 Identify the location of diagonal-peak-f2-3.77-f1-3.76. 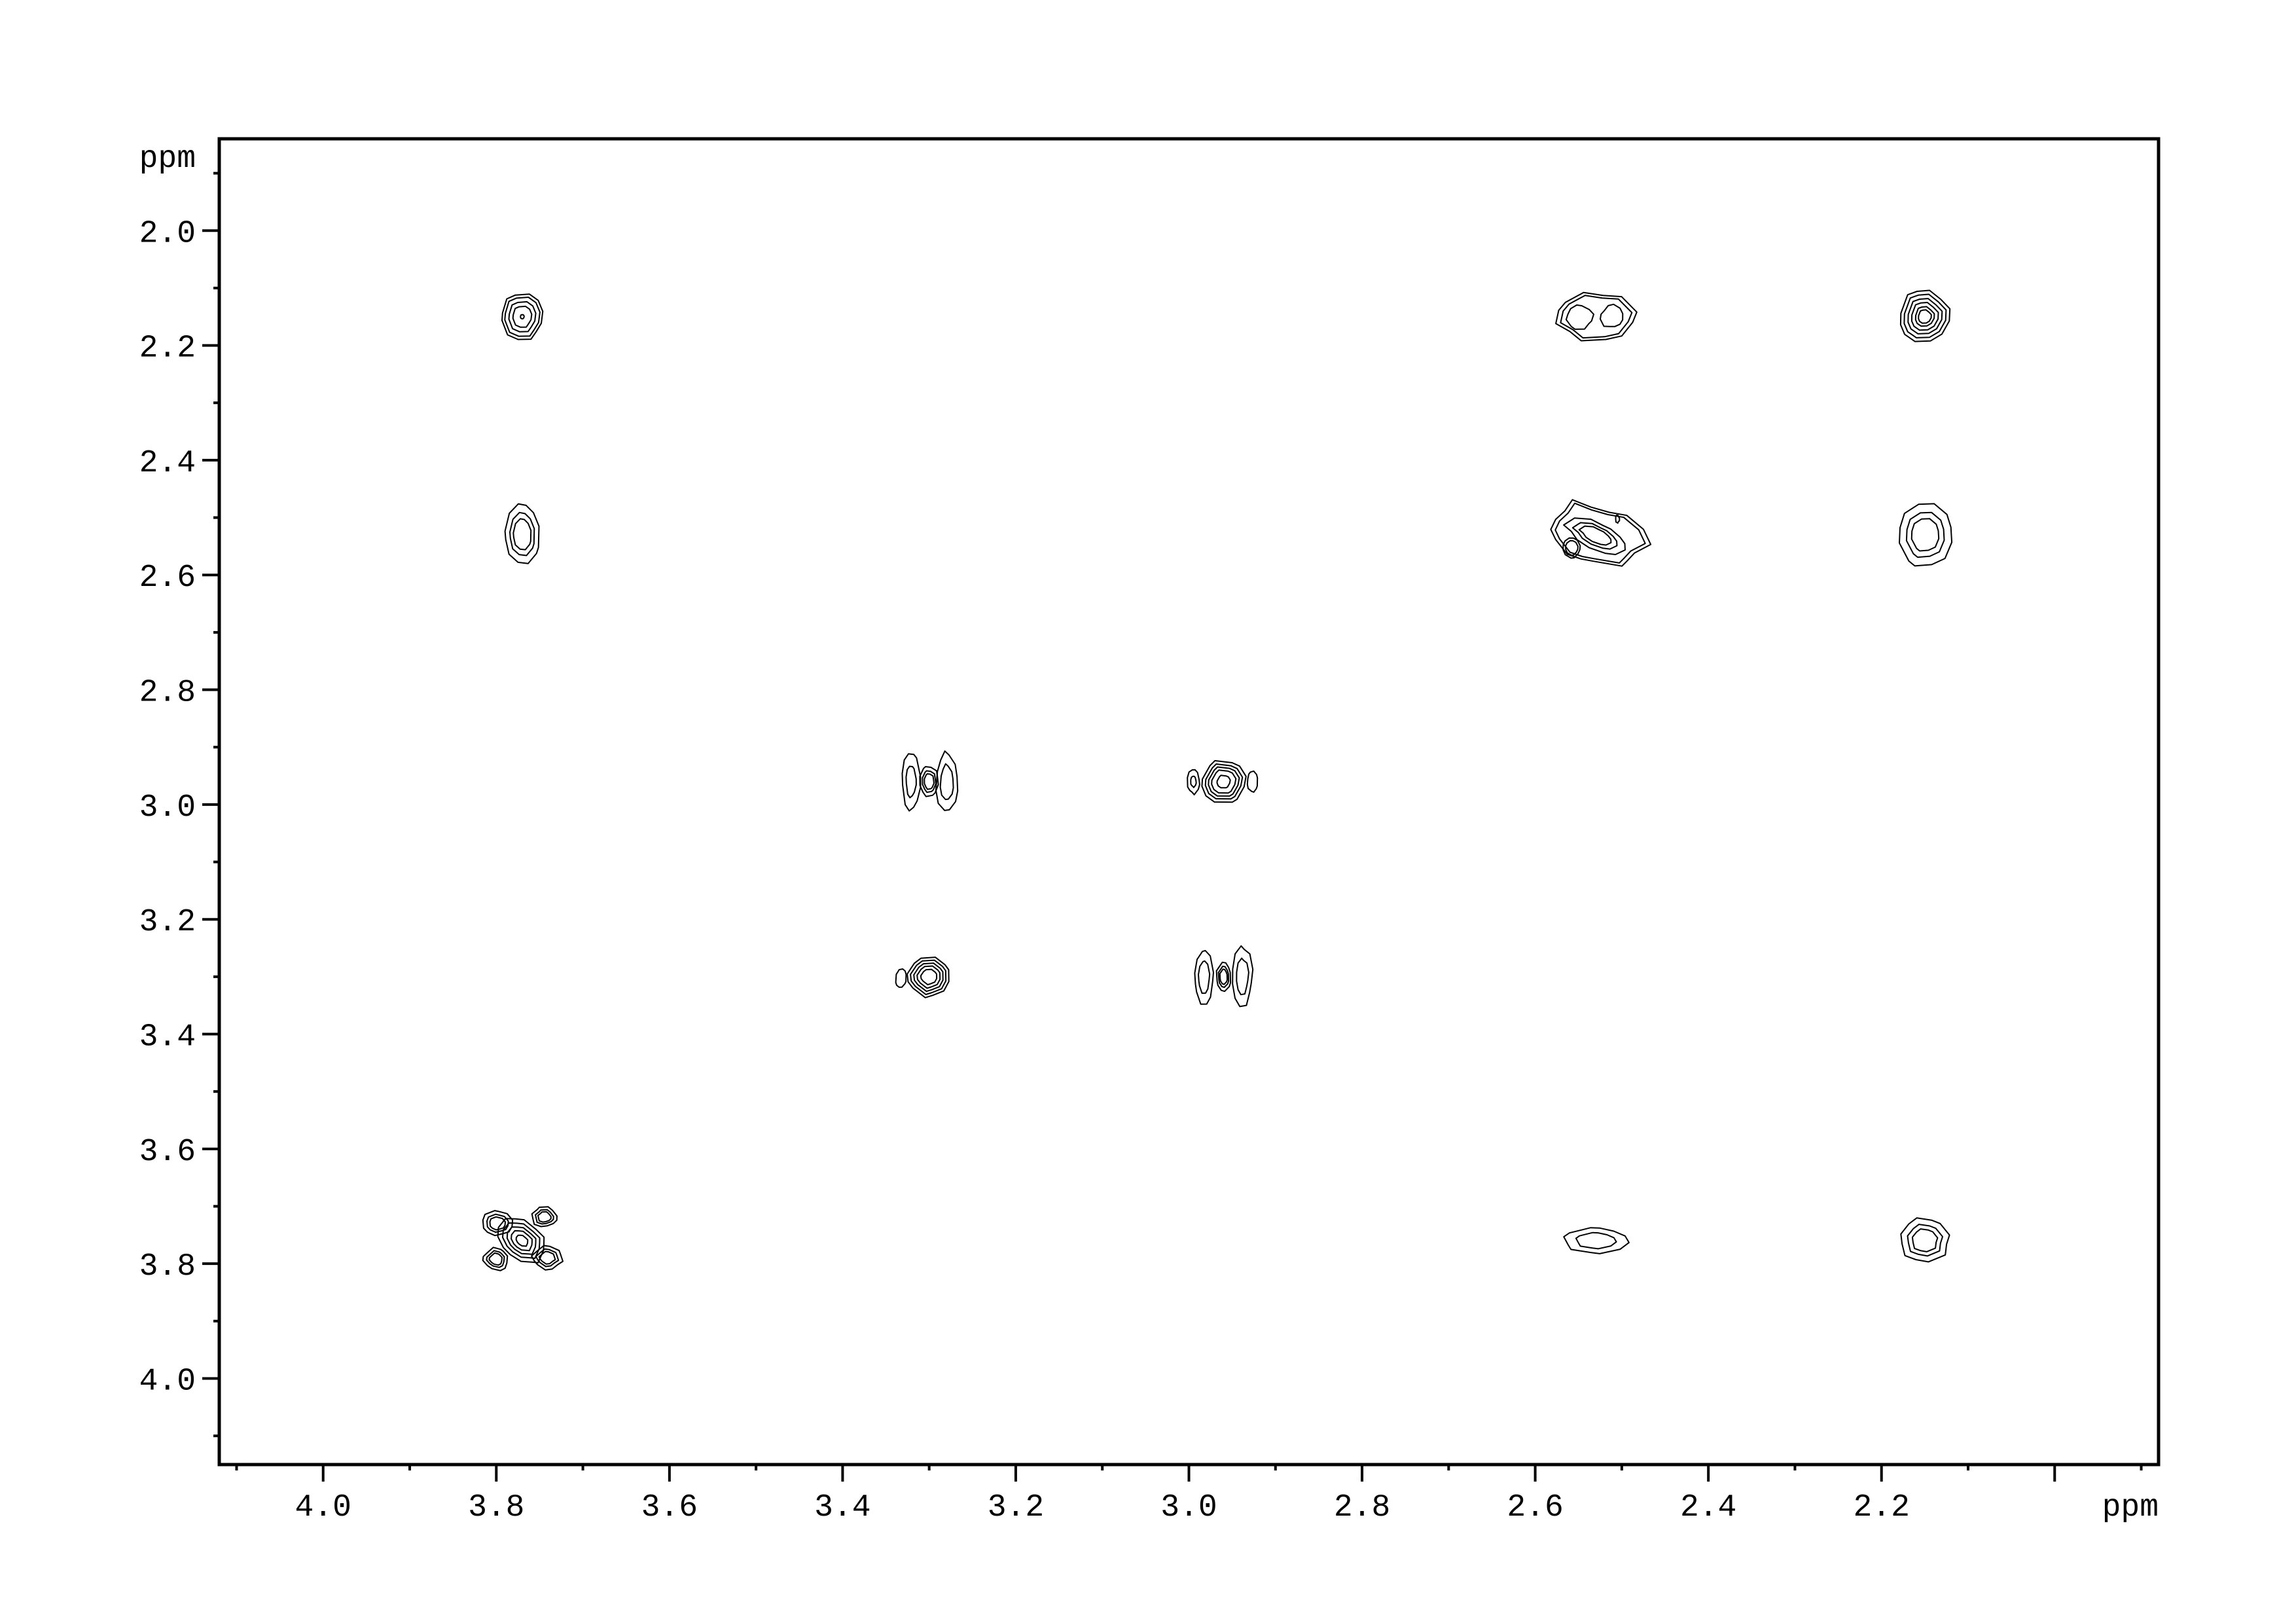
(523, 1238).